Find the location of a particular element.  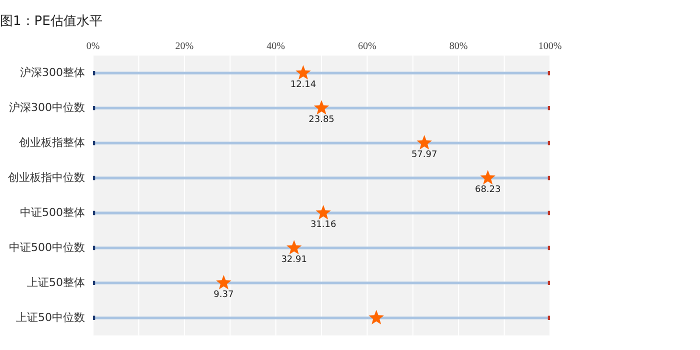

annotation: 68.23 is located at coordinates (487, 189).